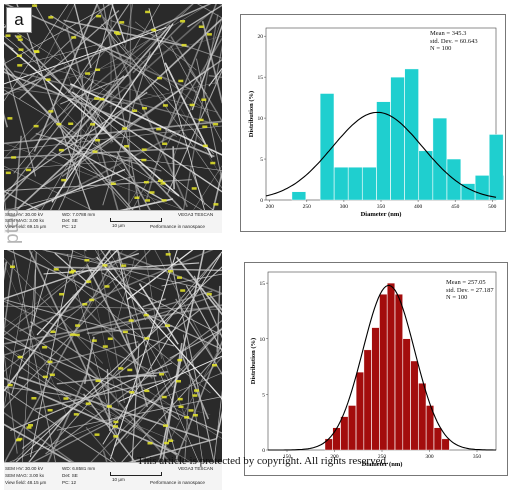 The width and height of the screenshot is (513, 492). I want to click on sem-bot-mag: SEM MAG: 3.00 kx, so click(25, 475).